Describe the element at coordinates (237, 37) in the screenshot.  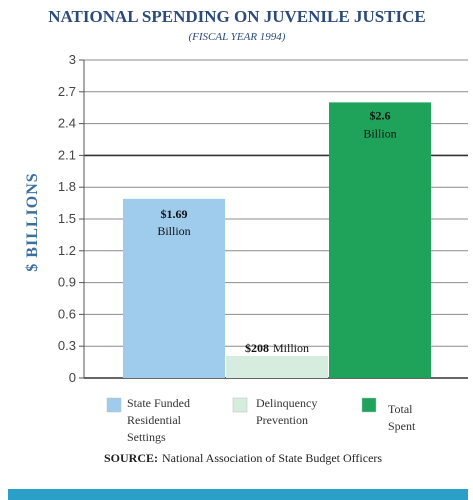
I see `chart-subtitle: (FISCAL YEAR 1994)` at that location.